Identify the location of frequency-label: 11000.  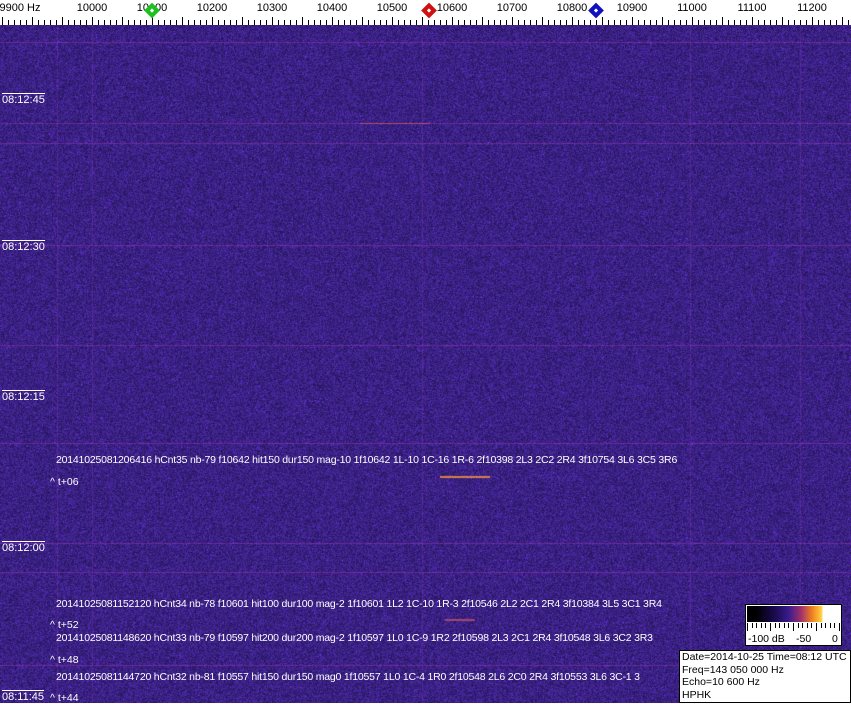
(692, 8).